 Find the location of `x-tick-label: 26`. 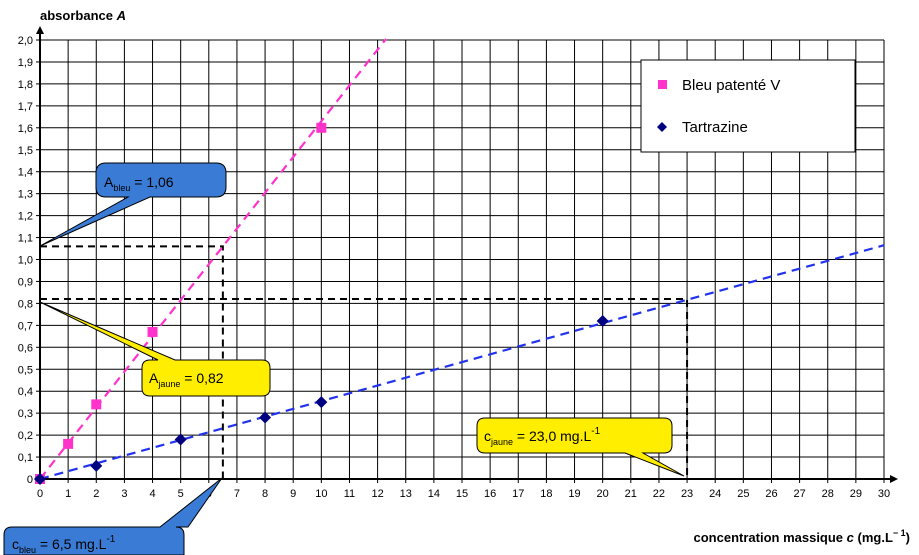

x-tick-label: 26 is located at coordinates (771, 494).